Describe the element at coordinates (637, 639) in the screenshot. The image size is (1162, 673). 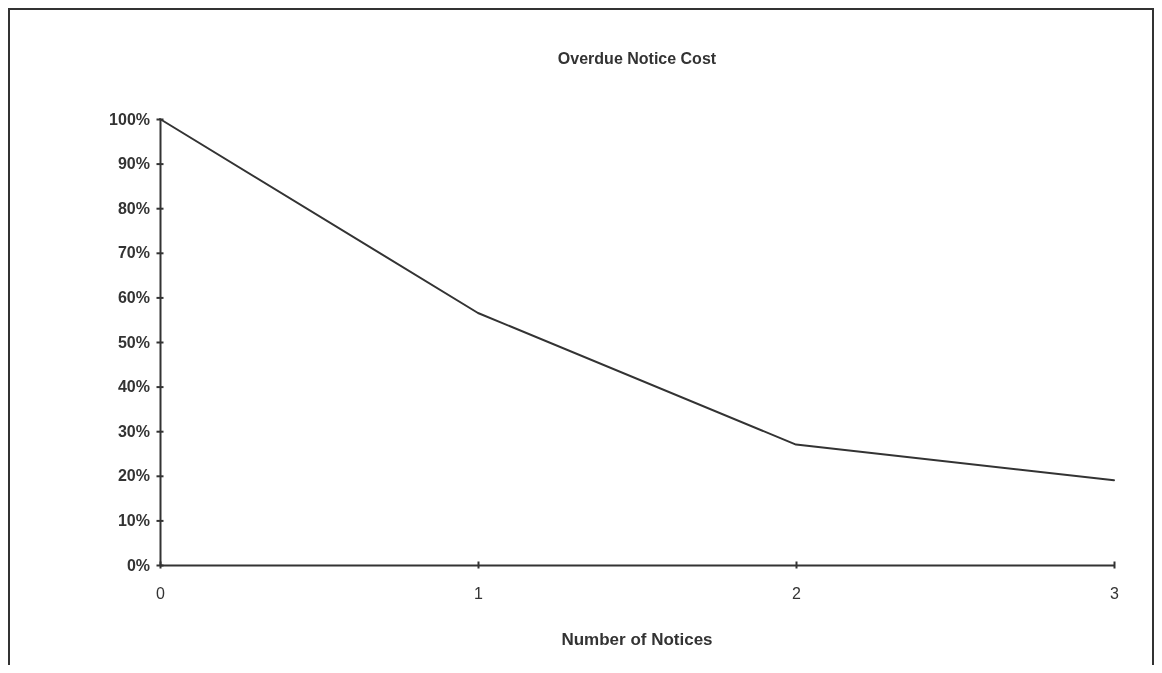
I see `x-axis-title: Number of Notices` at that location.